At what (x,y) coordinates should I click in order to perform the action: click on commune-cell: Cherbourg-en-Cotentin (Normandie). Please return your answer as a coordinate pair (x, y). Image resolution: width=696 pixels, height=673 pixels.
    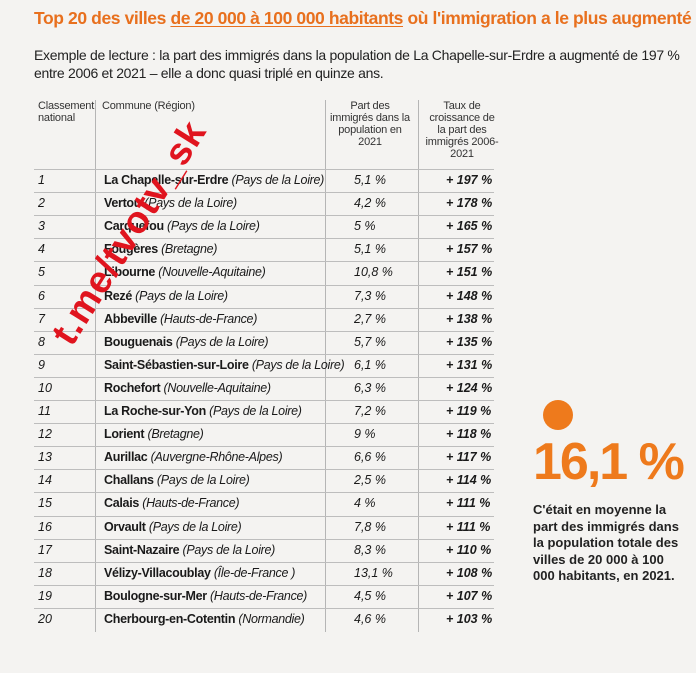
    Looking at the image, I should click on (204, 619).